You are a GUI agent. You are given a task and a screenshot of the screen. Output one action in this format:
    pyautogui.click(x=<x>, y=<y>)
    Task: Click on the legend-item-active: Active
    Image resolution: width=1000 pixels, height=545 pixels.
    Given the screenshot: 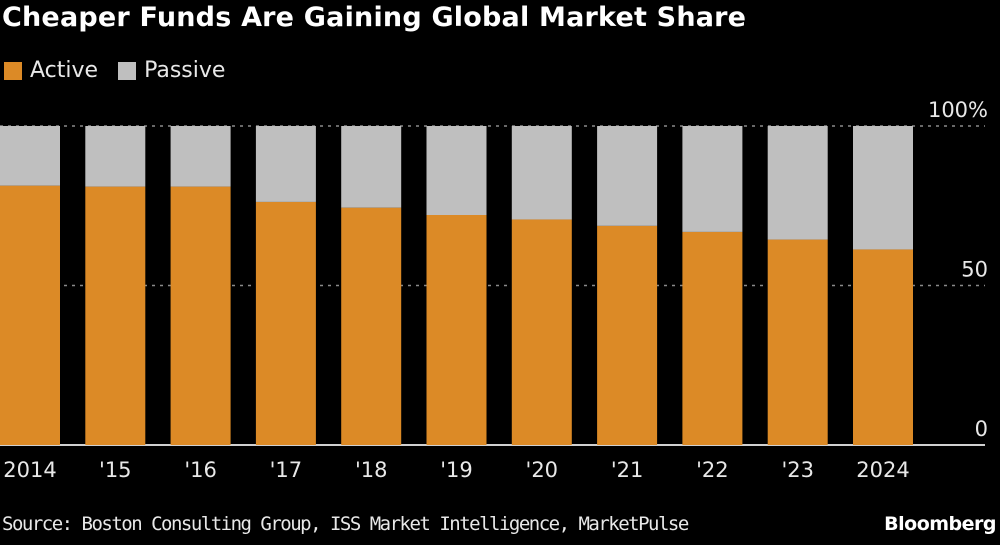 What is the action you would take?
    pyautogui.click(x=51, y=70)
    